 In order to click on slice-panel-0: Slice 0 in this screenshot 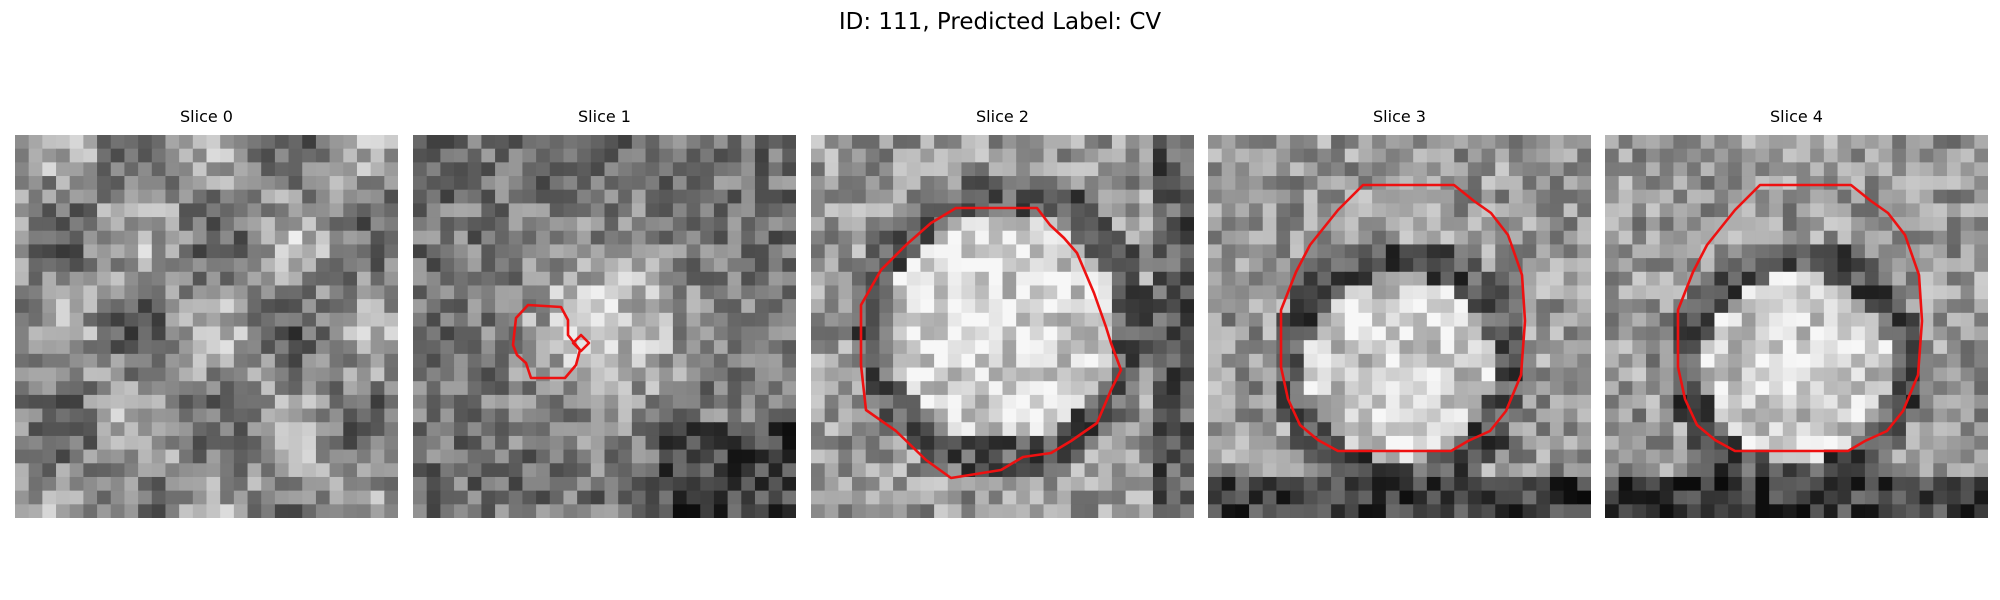, I will do `click(206, 312)`.